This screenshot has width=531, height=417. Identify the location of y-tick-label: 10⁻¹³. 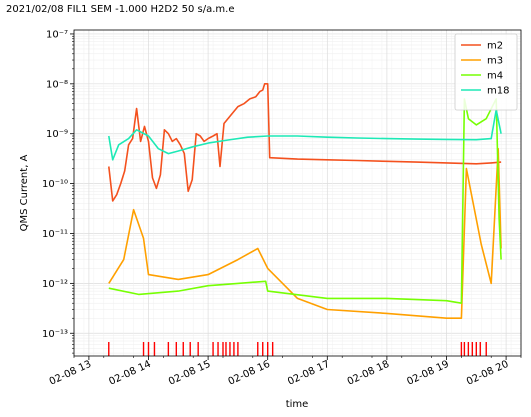
(55, 334).